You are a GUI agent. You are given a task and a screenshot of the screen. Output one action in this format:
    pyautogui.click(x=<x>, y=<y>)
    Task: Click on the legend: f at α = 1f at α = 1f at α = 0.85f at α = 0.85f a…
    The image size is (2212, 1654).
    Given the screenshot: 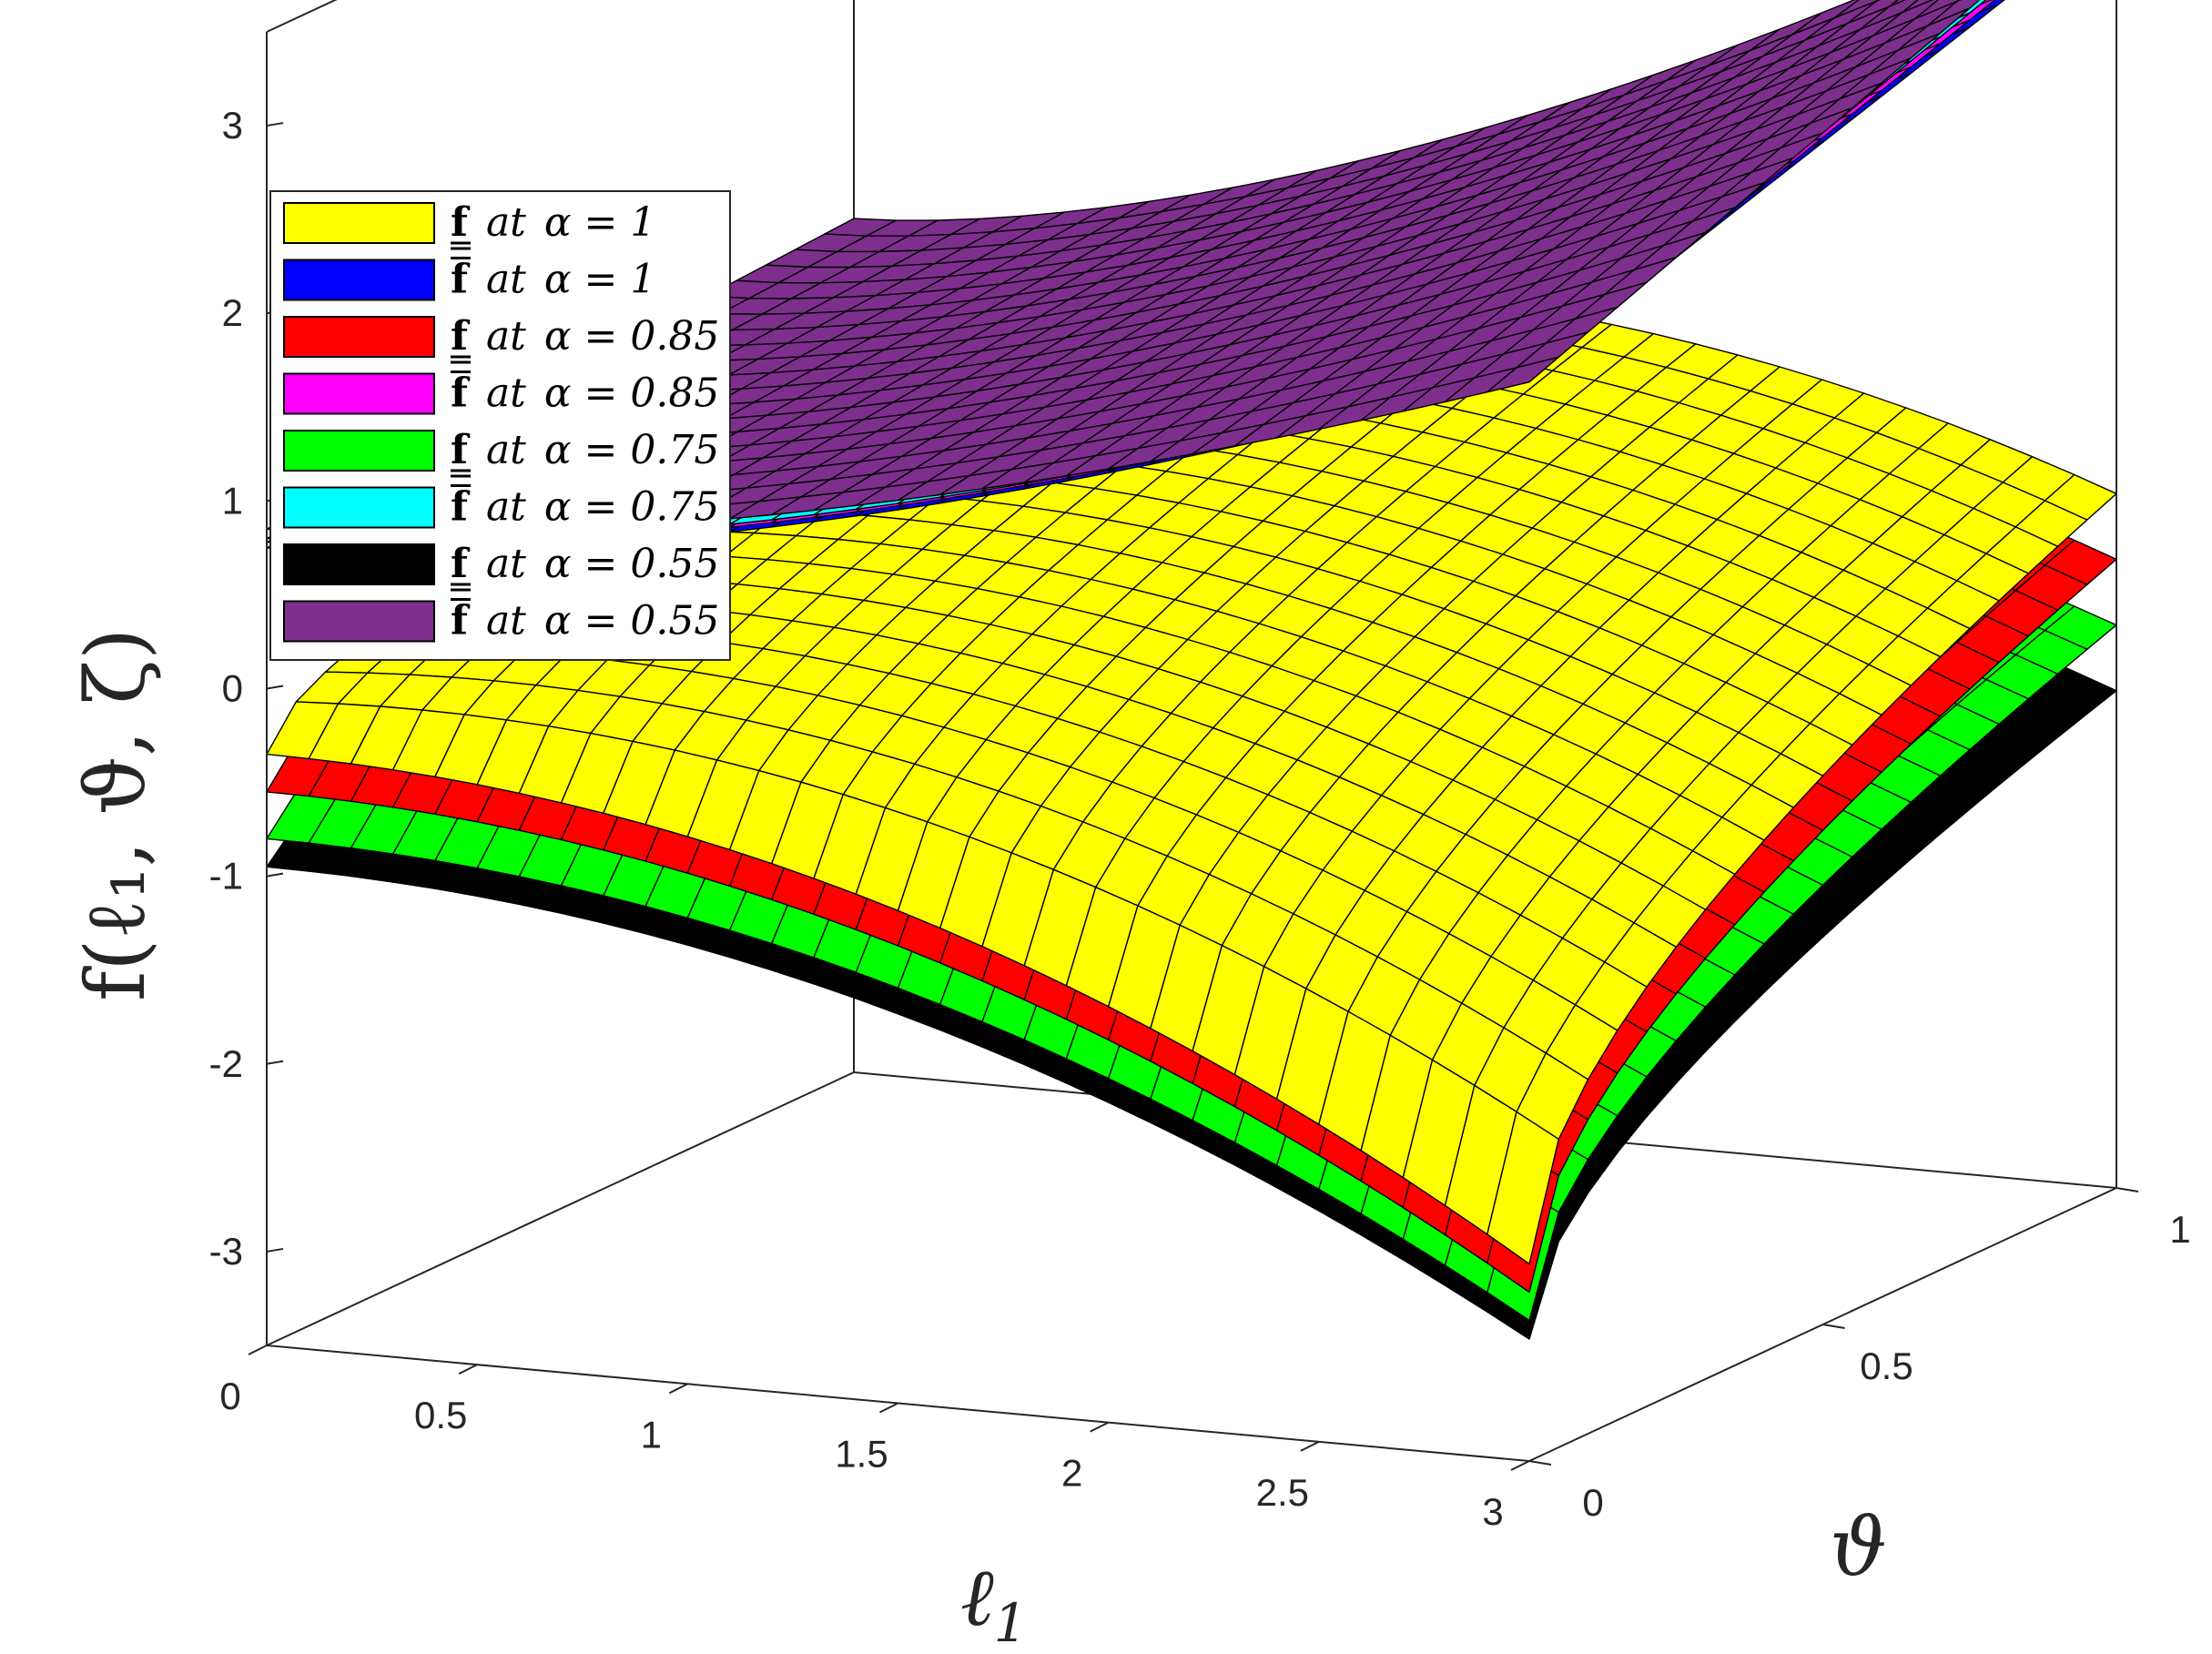 What is the action you would take?
    pyautogui.click(x=500, y=425)
    